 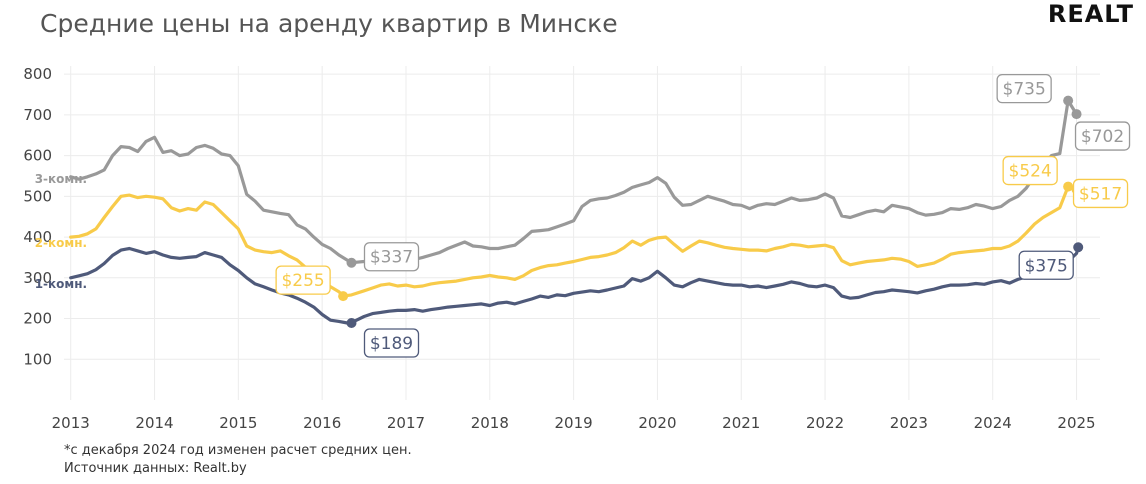 I want to click on callout-value: $255, so click(x=302, y=281).